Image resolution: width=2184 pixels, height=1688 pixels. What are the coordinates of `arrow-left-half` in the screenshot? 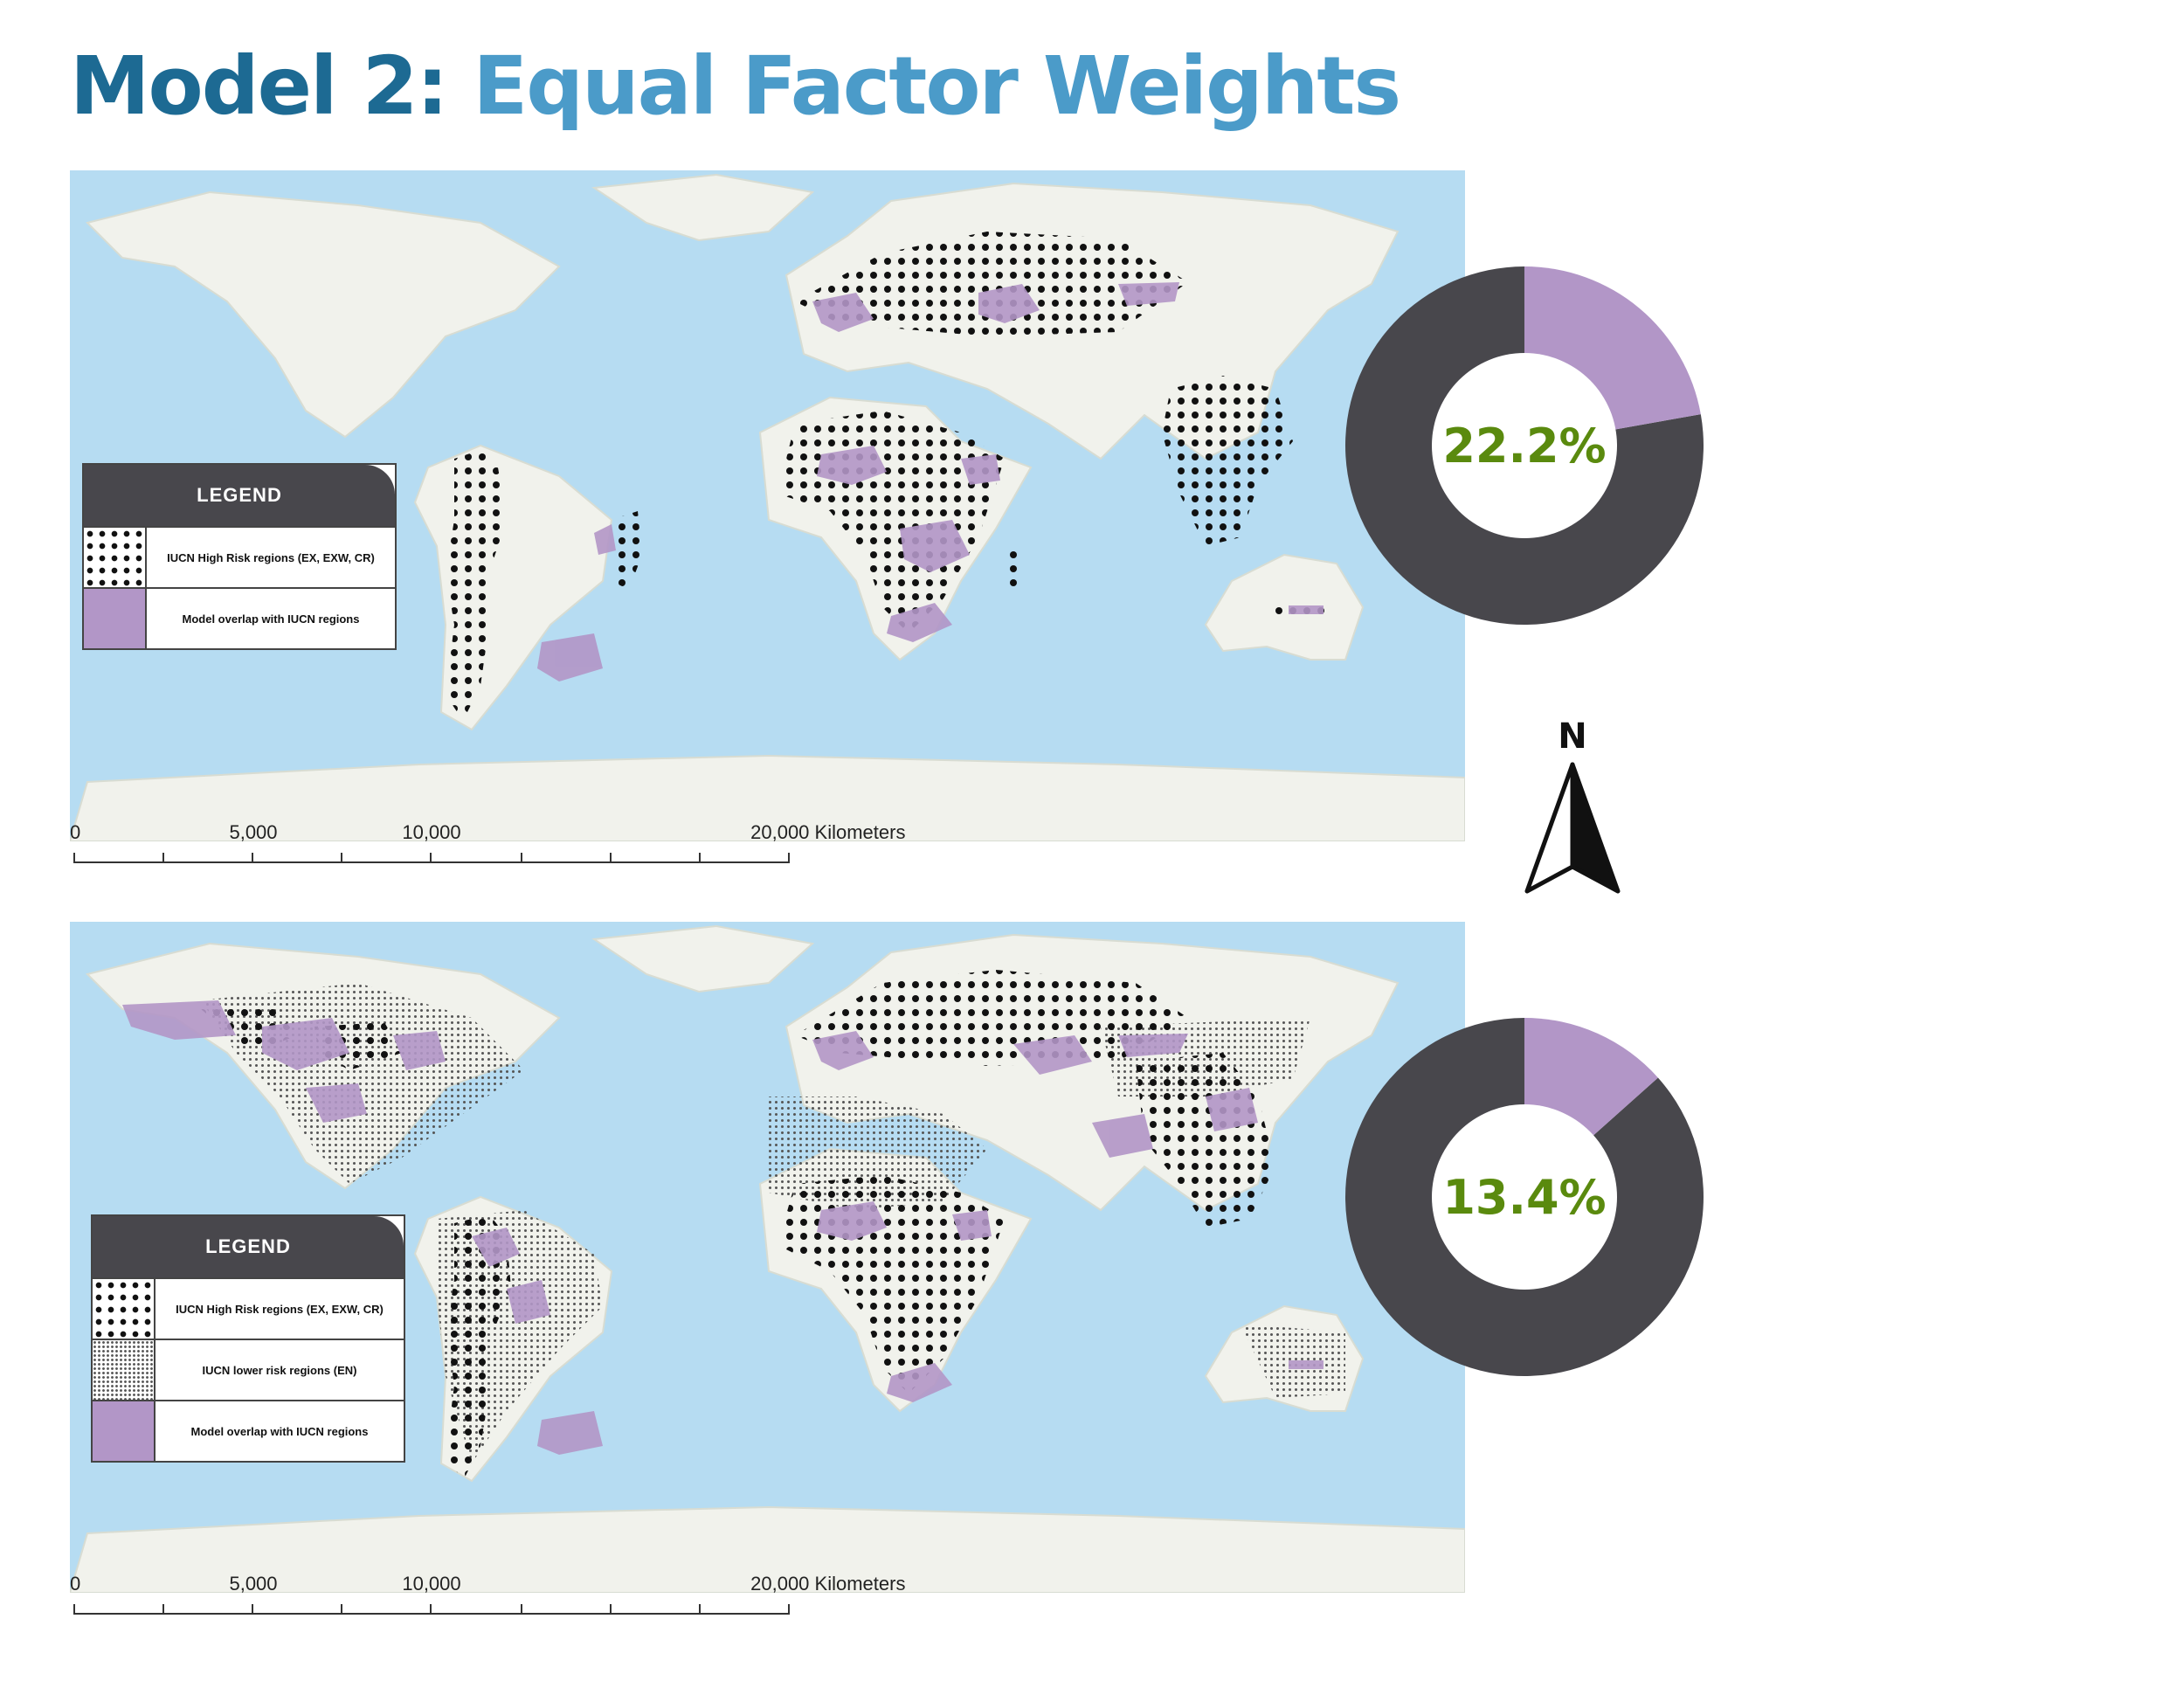 It's located at (1549, 828).